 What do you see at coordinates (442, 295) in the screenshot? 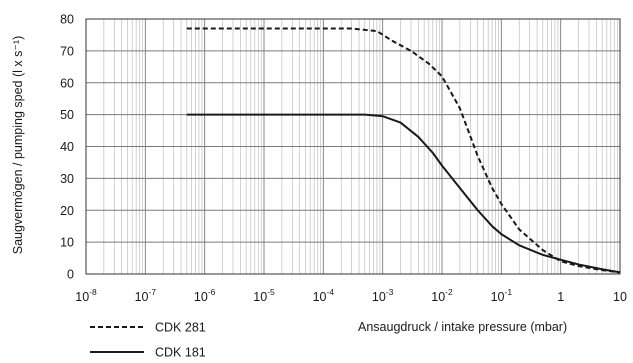
I see `x-tick-label: 10⁻²` at bounding box center [442, 295].